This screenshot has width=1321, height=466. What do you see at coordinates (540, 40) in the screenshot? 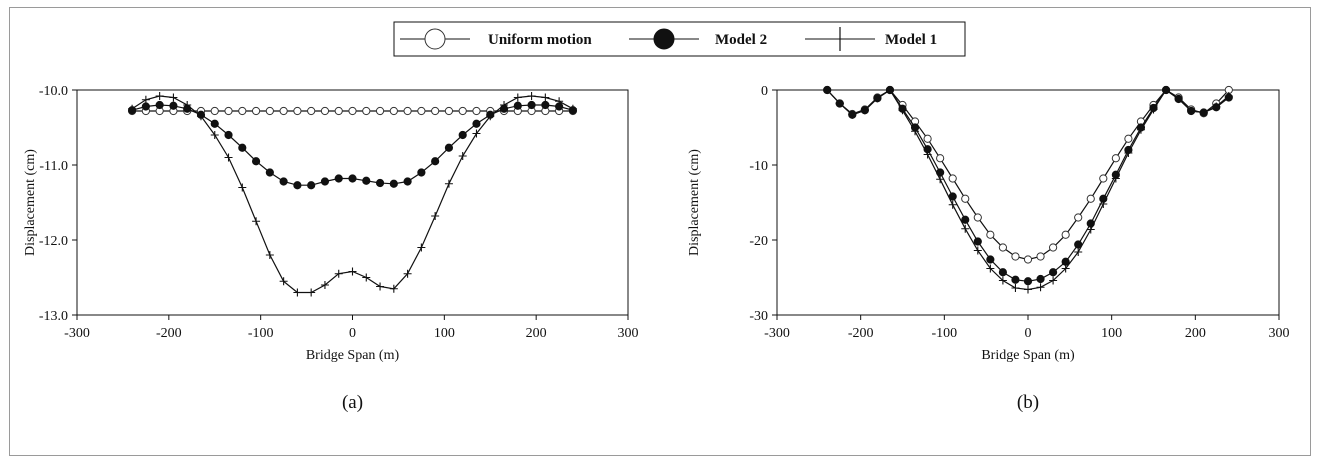
I see `legend-label-uniform-motion: Uniform motion` at bounding box center [540, 40].